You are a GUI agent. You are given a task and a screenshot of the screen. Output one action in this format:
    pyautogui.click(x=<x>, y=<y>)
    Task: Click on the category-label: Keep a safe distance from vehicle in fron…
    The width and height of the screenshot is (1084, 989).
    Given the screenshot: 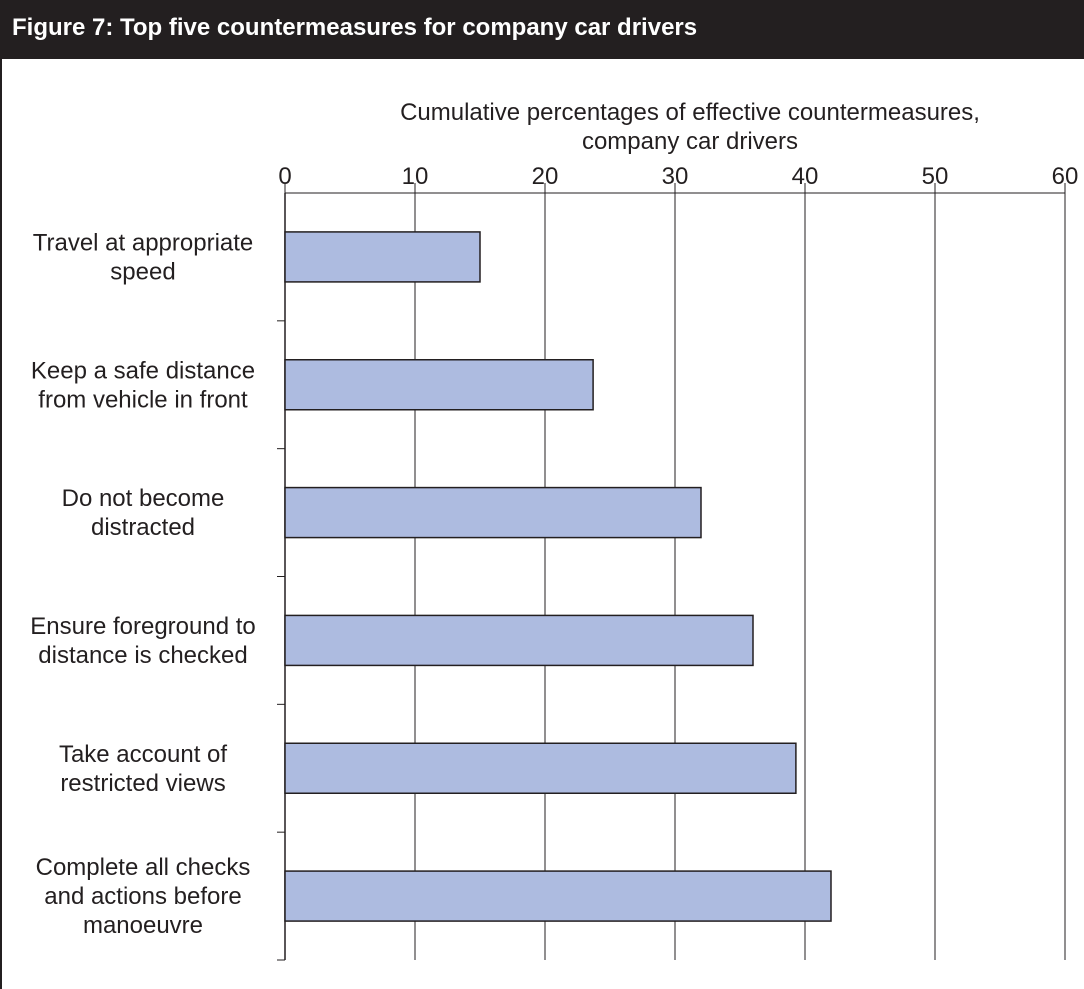 What is the action you would take?
    pyautogui.click(x=143, y=385)
    